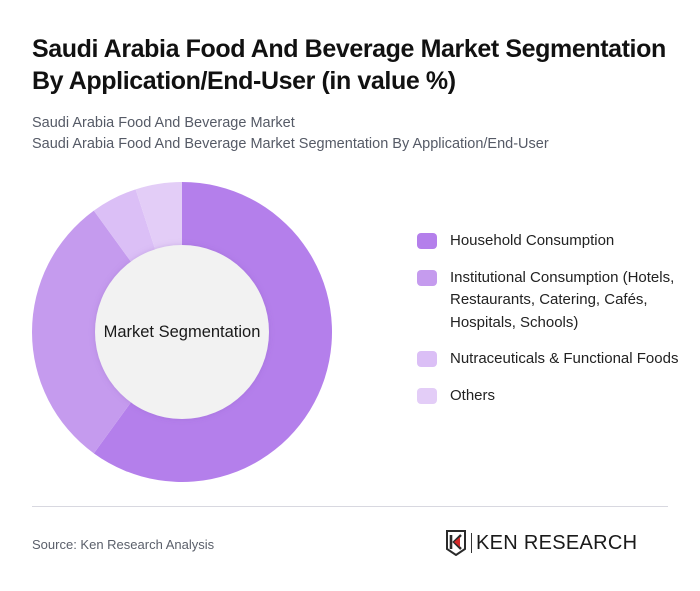  I want to click on legend-label: Nutraceuticals & Functional Foods, so click(564, 358).